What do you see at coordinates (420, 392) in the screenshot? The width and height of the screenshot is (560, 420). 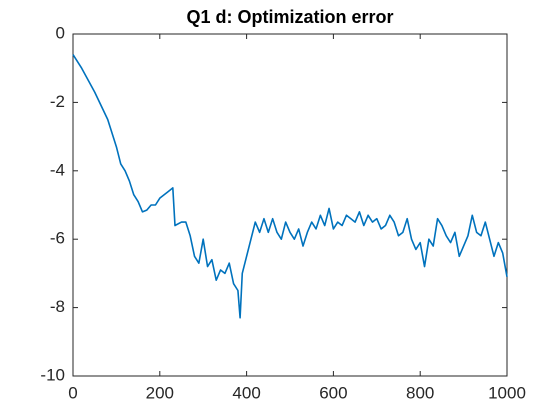 I see `x-tick-label: 800` at bounding box center [420, 392].